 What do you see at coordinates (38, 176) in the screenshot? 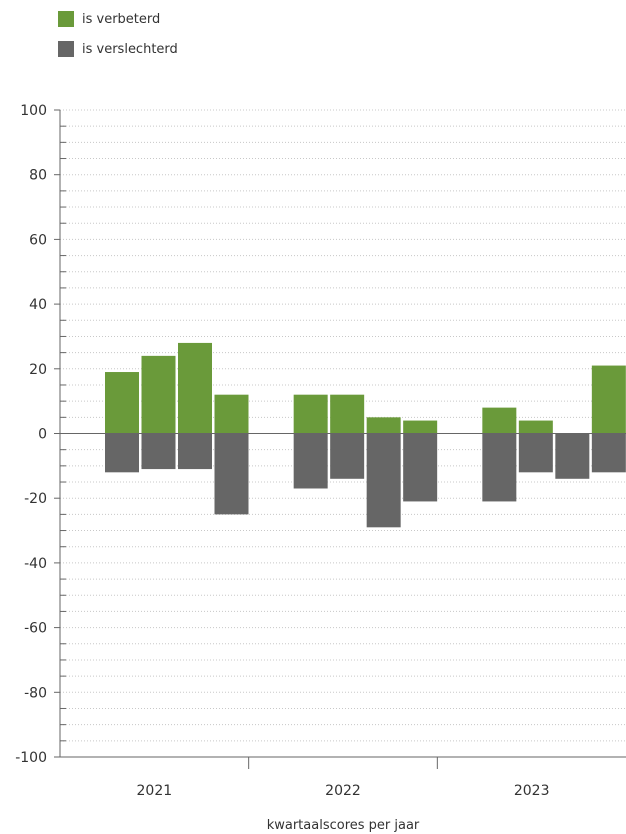
I see `y-tick-label: 80` at bounding box center [38, 176].